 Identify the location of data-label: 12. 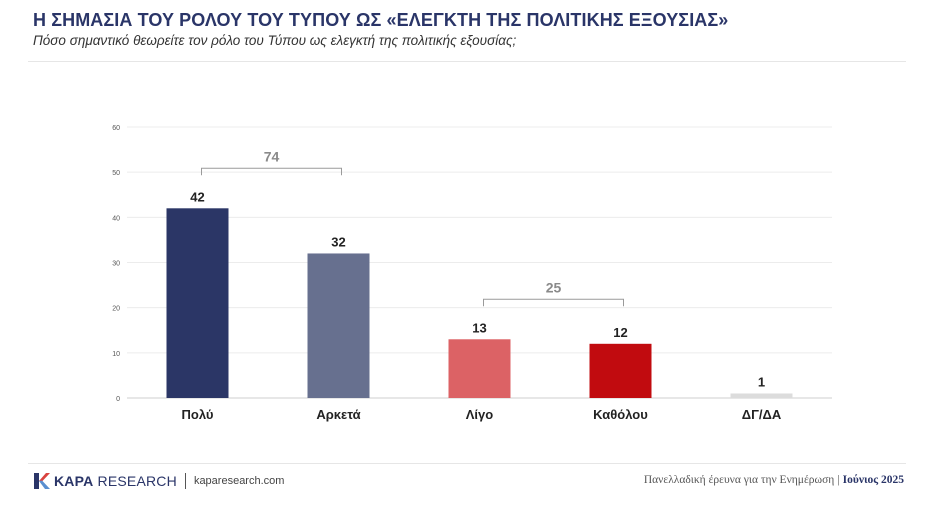
(620, 332).